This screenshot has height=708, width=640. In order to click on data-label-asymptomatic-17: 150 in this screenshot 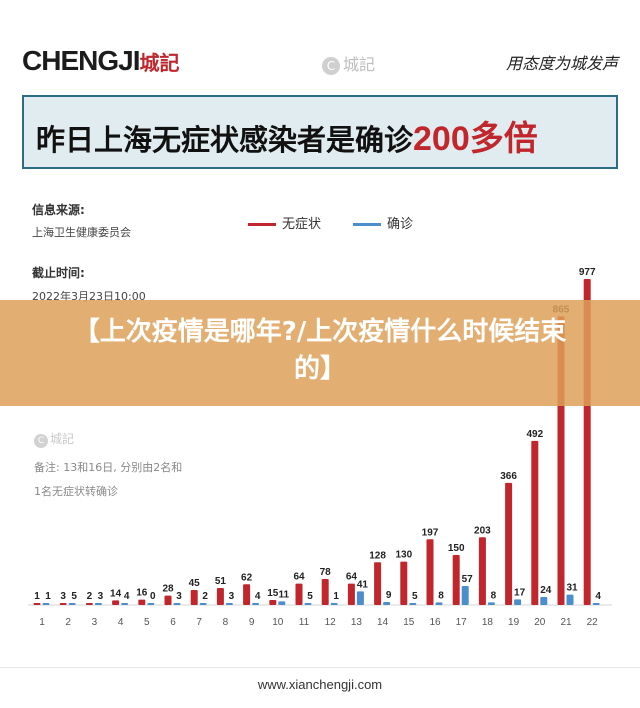, I will do `click(456, 548)`.